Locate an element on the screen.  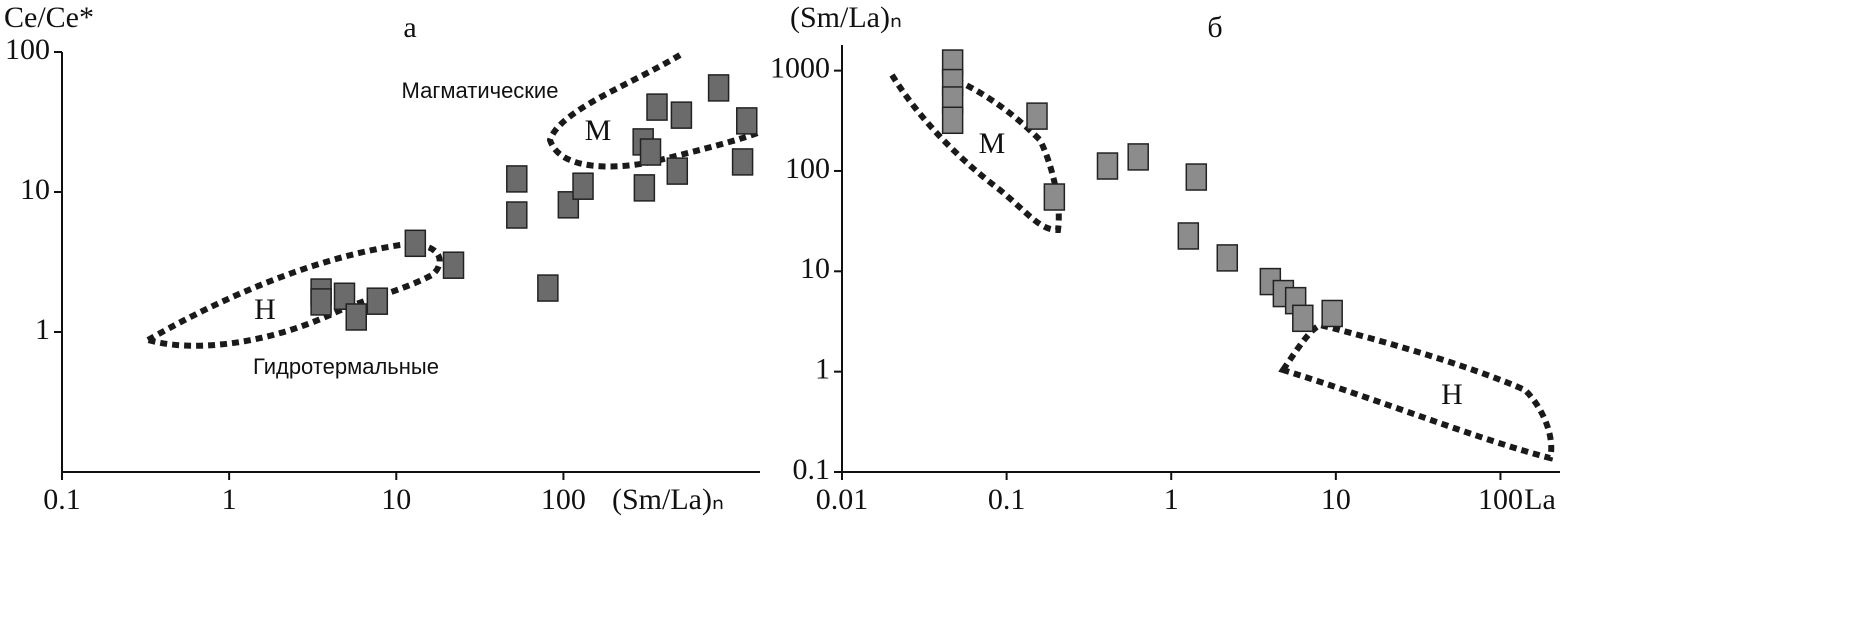
y-axis-label: Ce/Ce* is located at coordinates (49, 17).